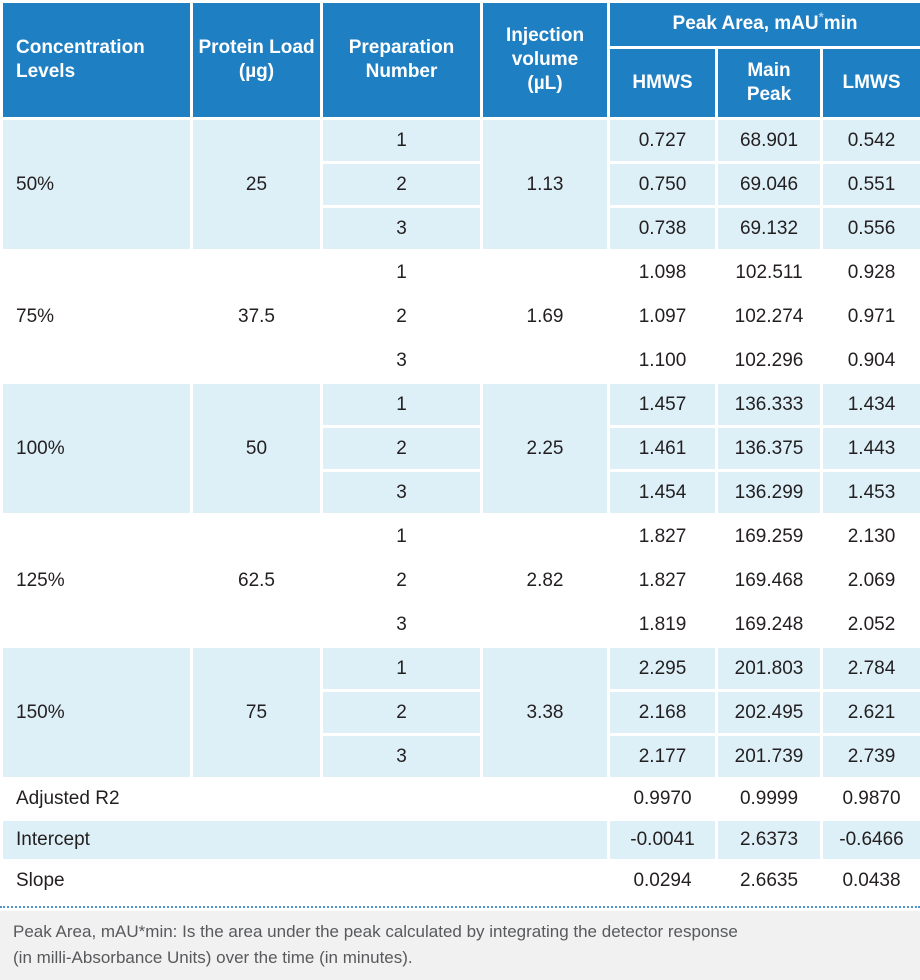 The image size is (920, 980). Describe the element at coordinates (662, 228) in the screenshot. I see `hmws-cell: 0.738` at that location.